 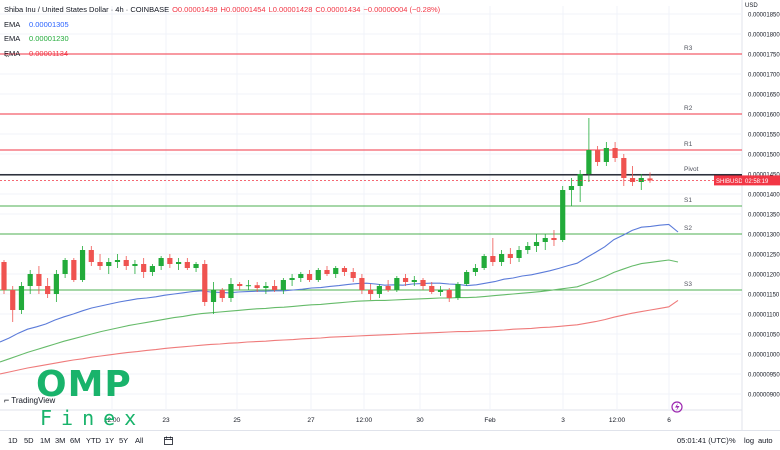 I want to click on range-5d-button: 5D, so click(x=29, y=440).